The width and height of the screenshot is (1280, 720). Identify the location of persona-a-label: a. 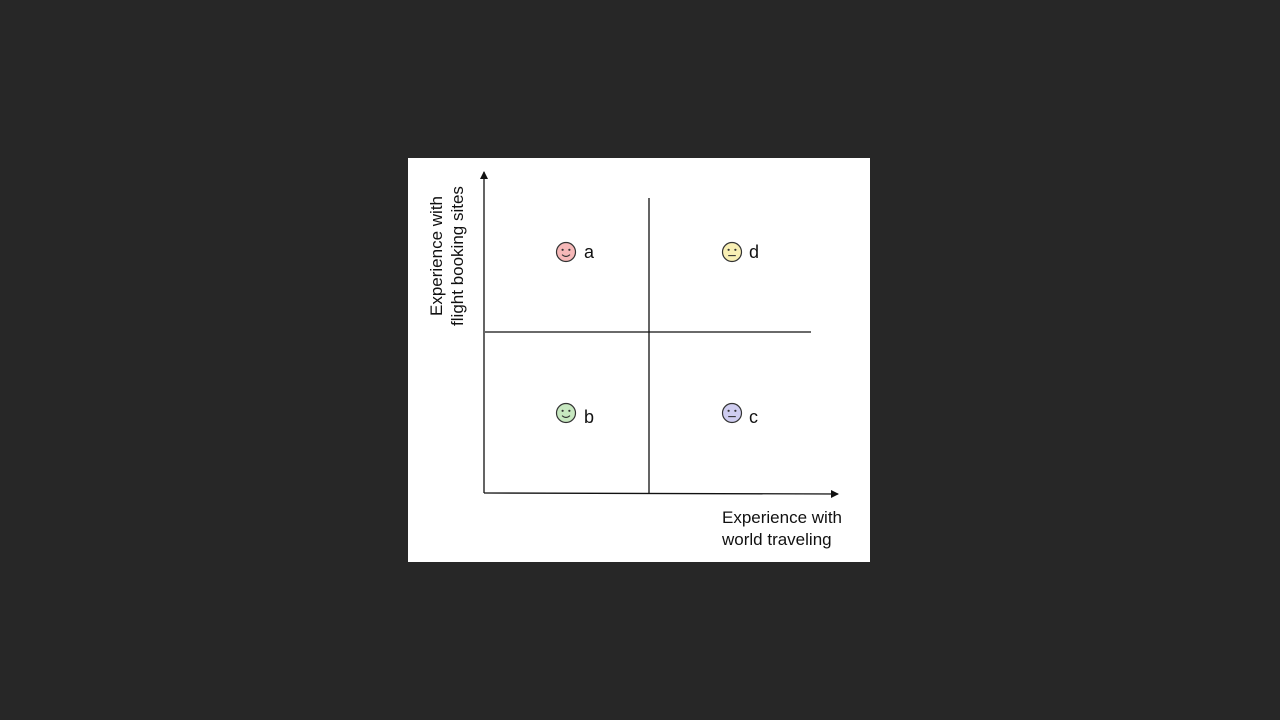
(589, 252).